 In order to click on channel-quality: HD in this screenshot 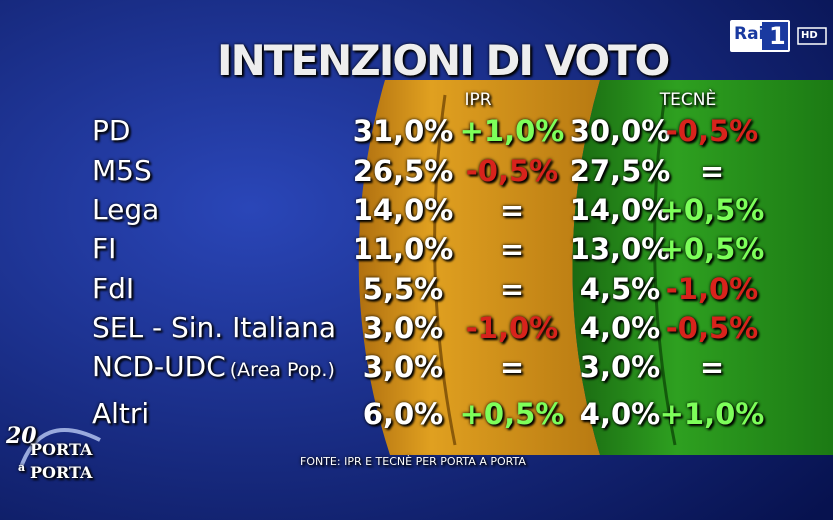, I will do `click(809, 35)`.